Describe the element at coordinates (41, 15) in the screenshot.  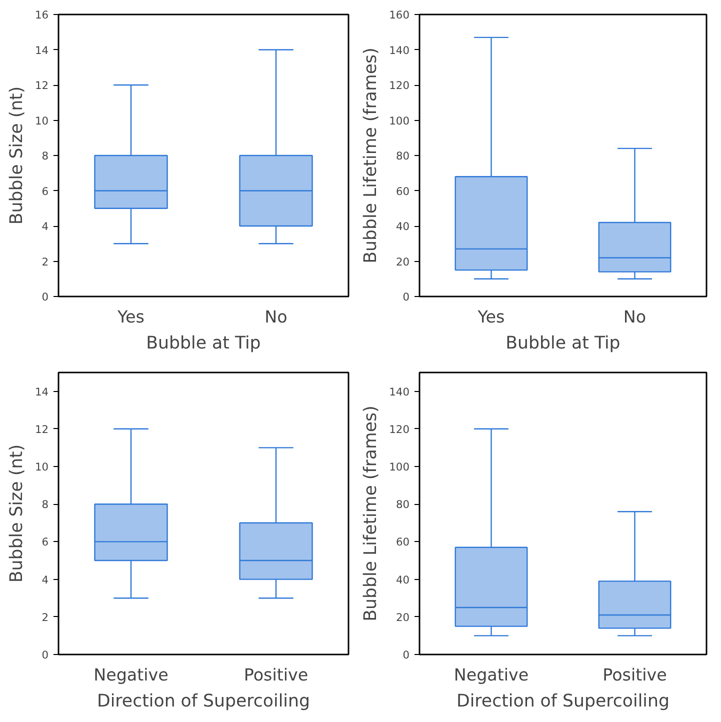
I see `y-tick-label: 16` at that location.